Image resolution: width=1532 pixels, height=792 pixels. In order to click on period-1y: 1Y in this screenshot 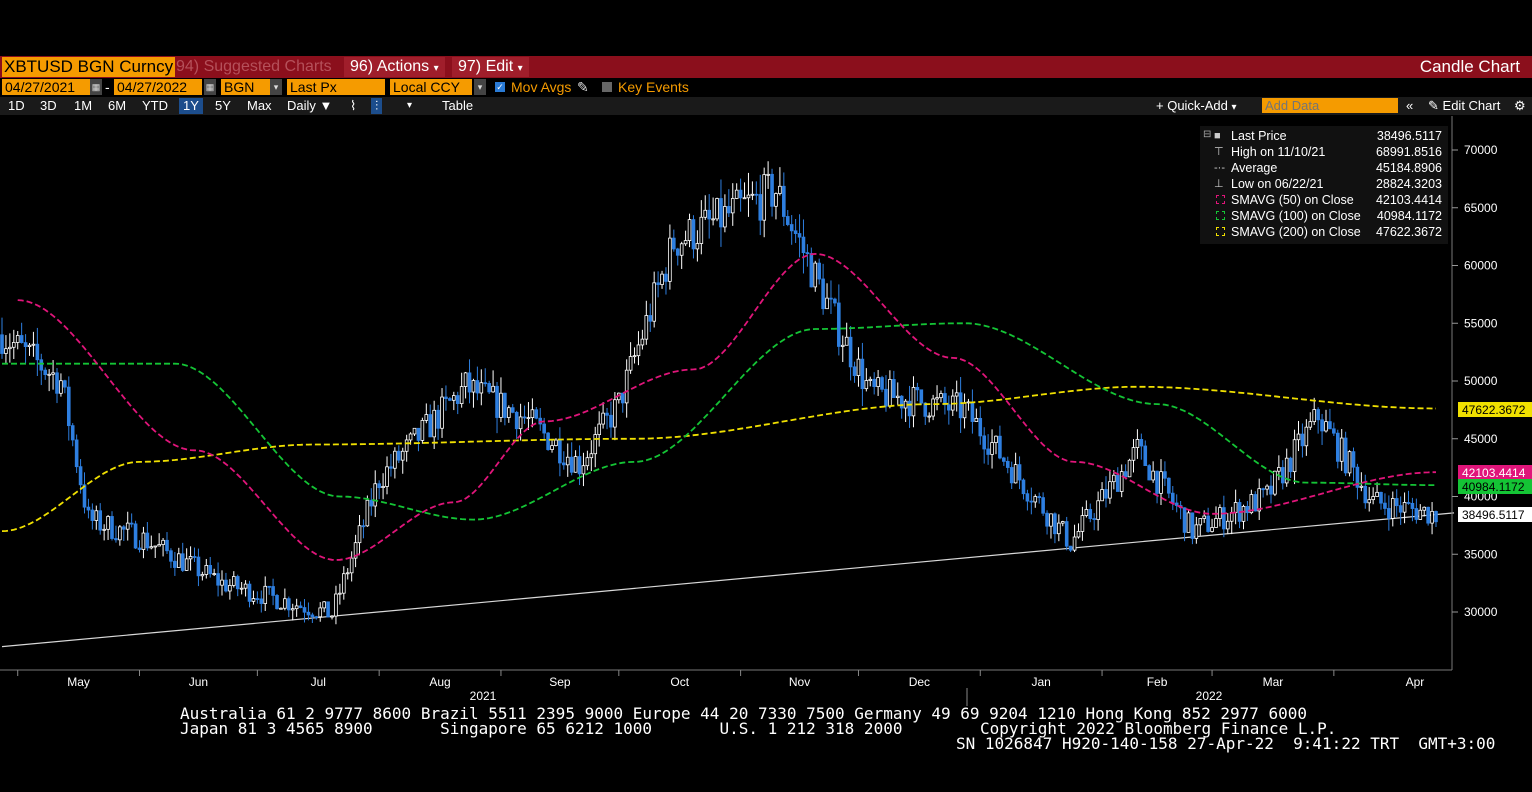, I will do `click(191, 106)`.